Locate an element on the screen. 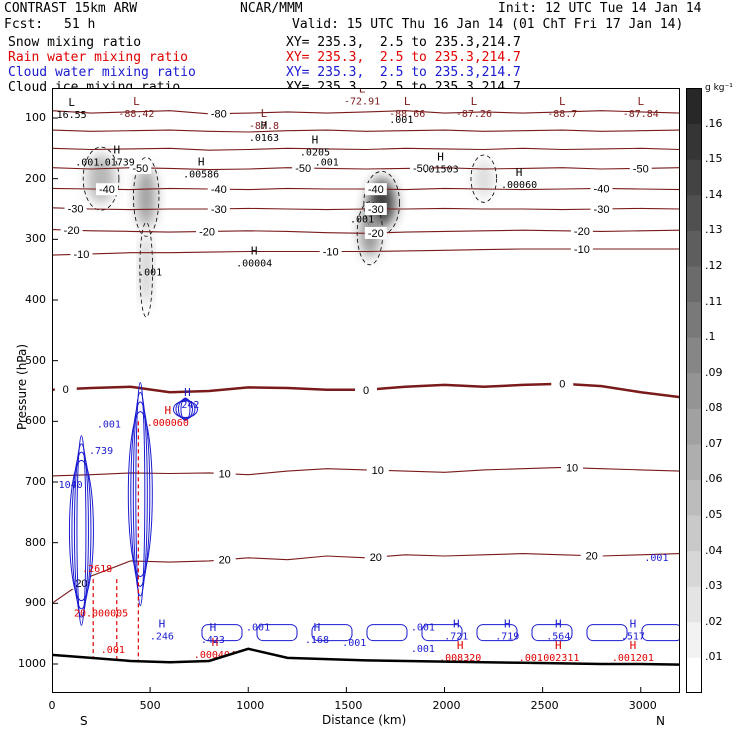 The image size is (740, 740). colorbar-tick-label: .07 is located at coordinates (714, 443).